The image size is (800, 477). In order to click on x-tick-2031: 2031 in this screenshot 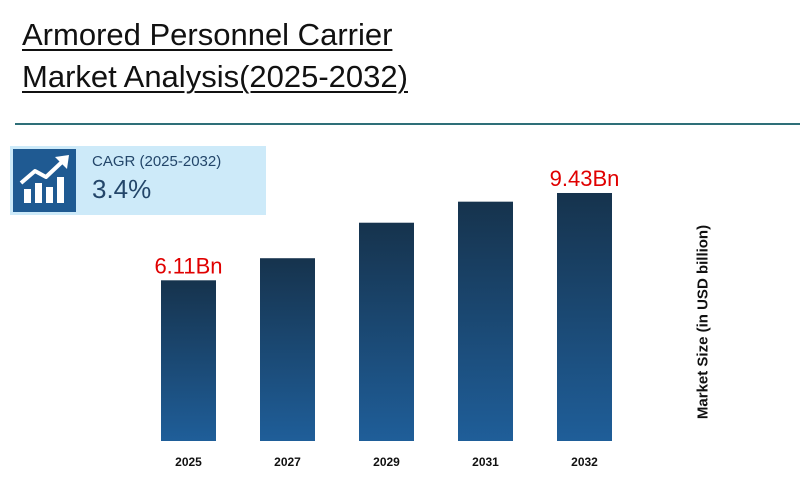, I will do `click(485, 462)`.